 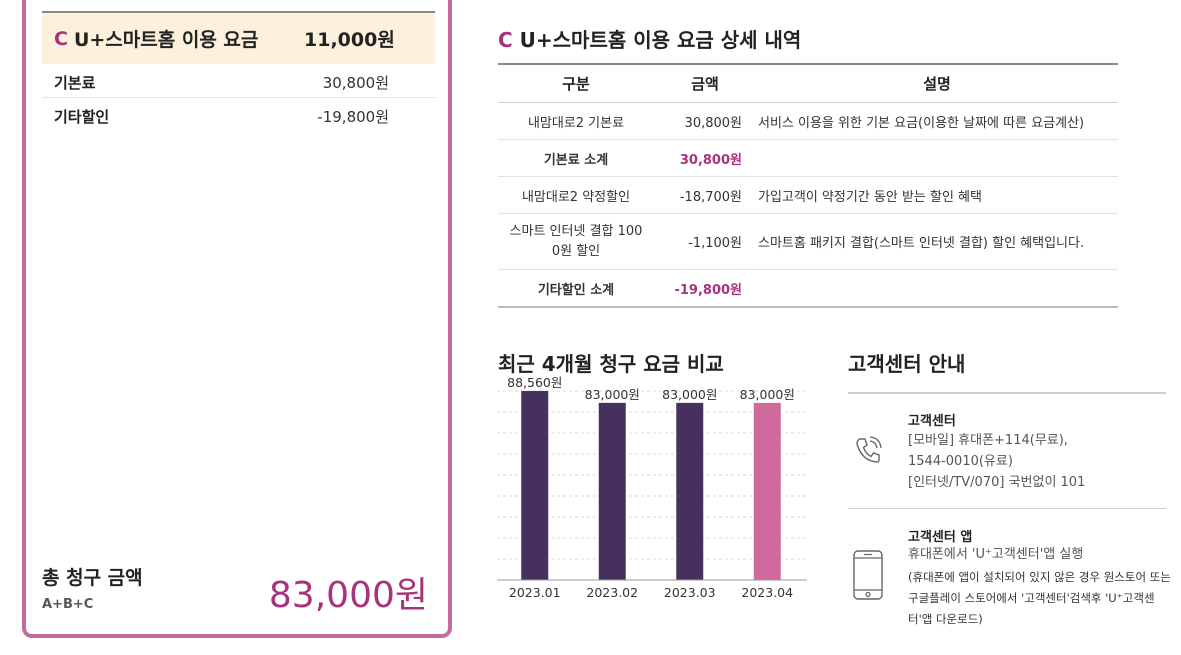 What do you see at coordinates (1039, 577) in the screenshot?
I see `app-note: (휴대폰에 앱이 설치되어 있지 않은 경우 원스토어 또는` at bounding box center [1039, 577].